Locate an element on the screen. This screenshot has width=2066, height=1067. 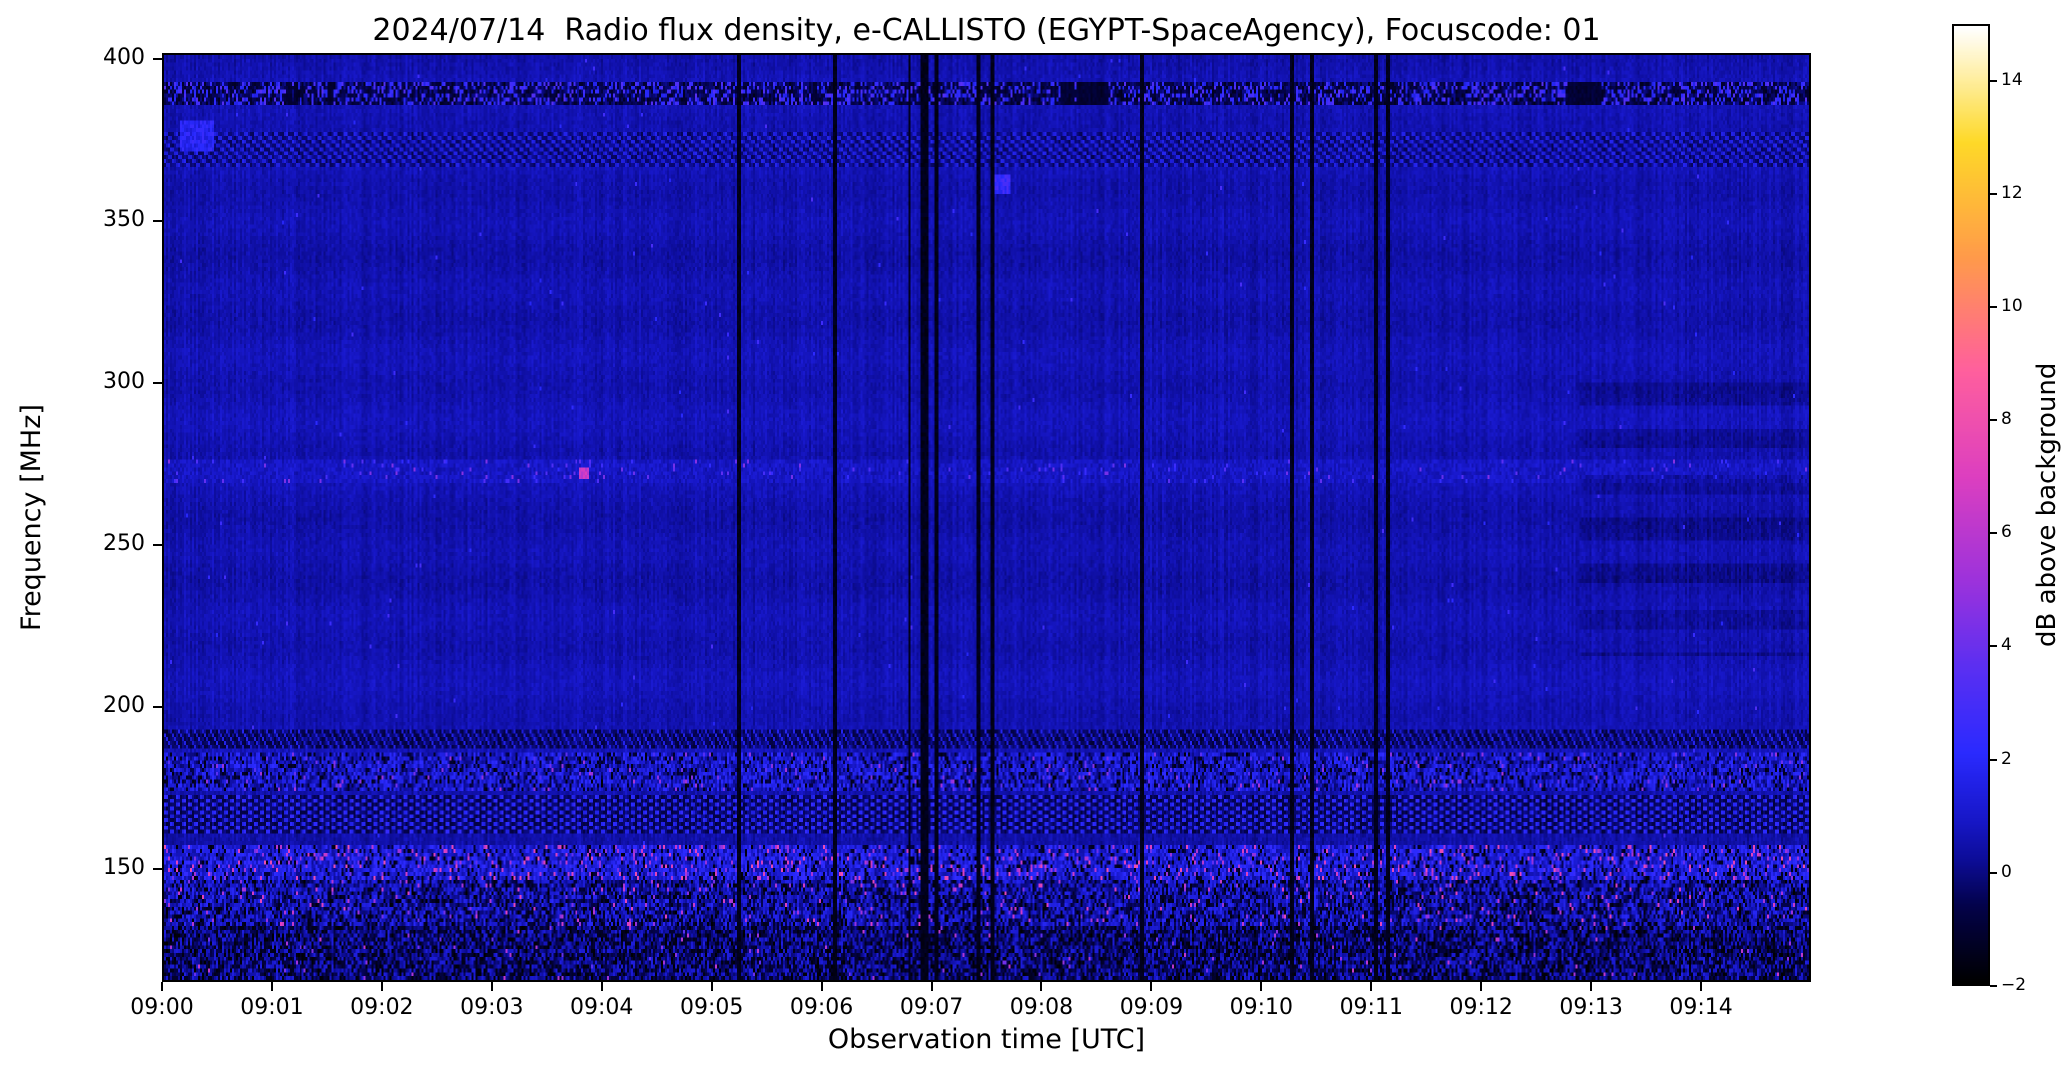
colorbar-tick-label: 12 is located at coordinates (2012, 192).